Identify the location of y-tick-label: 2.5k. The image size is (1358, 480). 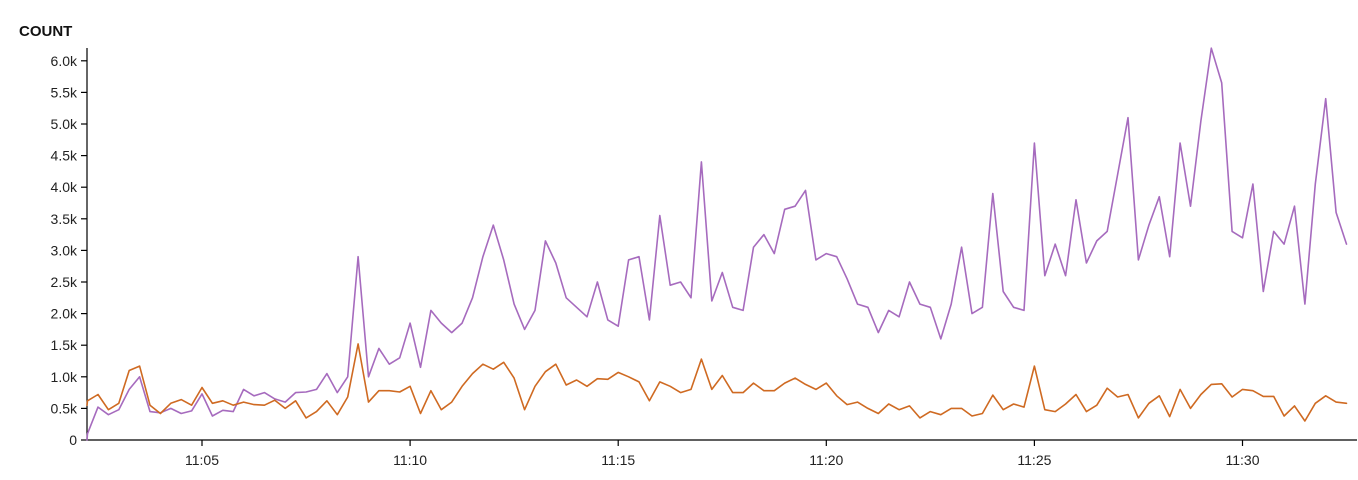
(64, 282).